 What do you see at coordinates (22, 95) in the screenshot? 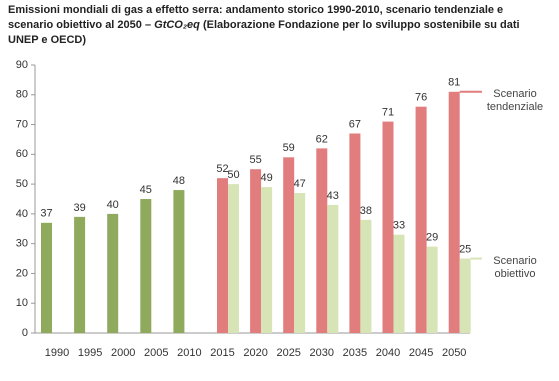
I see `y-tick-label: 80` at bounding box center [22, 95].